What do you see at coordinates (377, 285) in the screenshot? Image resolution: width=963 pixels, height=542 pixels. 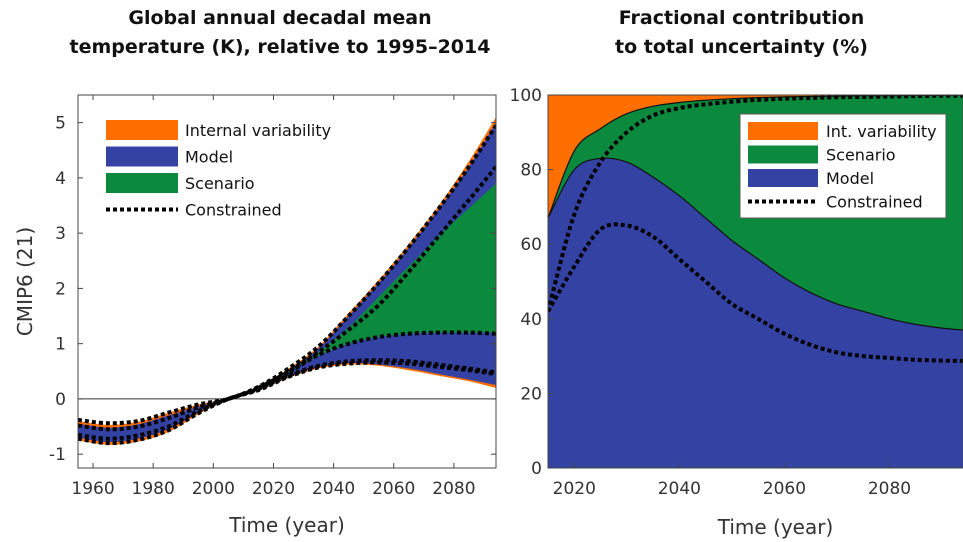 I see `scenario-band` at bounding box center [377, 285].